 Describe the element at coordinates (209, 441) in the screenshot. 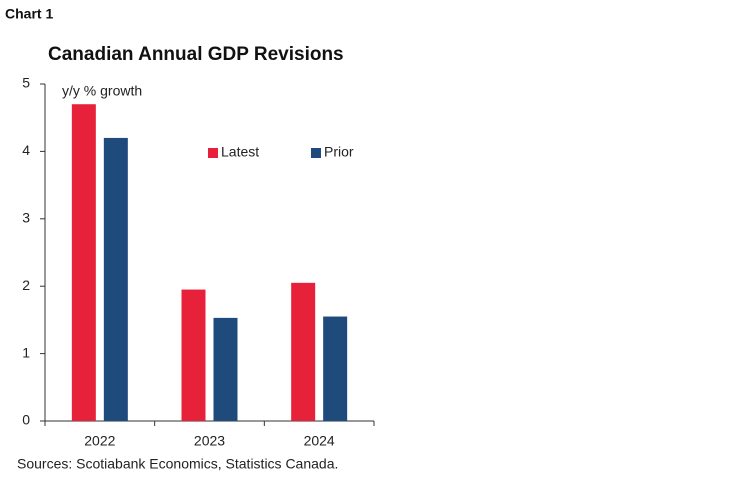

I see `x-tick-label: 2023` at that location.